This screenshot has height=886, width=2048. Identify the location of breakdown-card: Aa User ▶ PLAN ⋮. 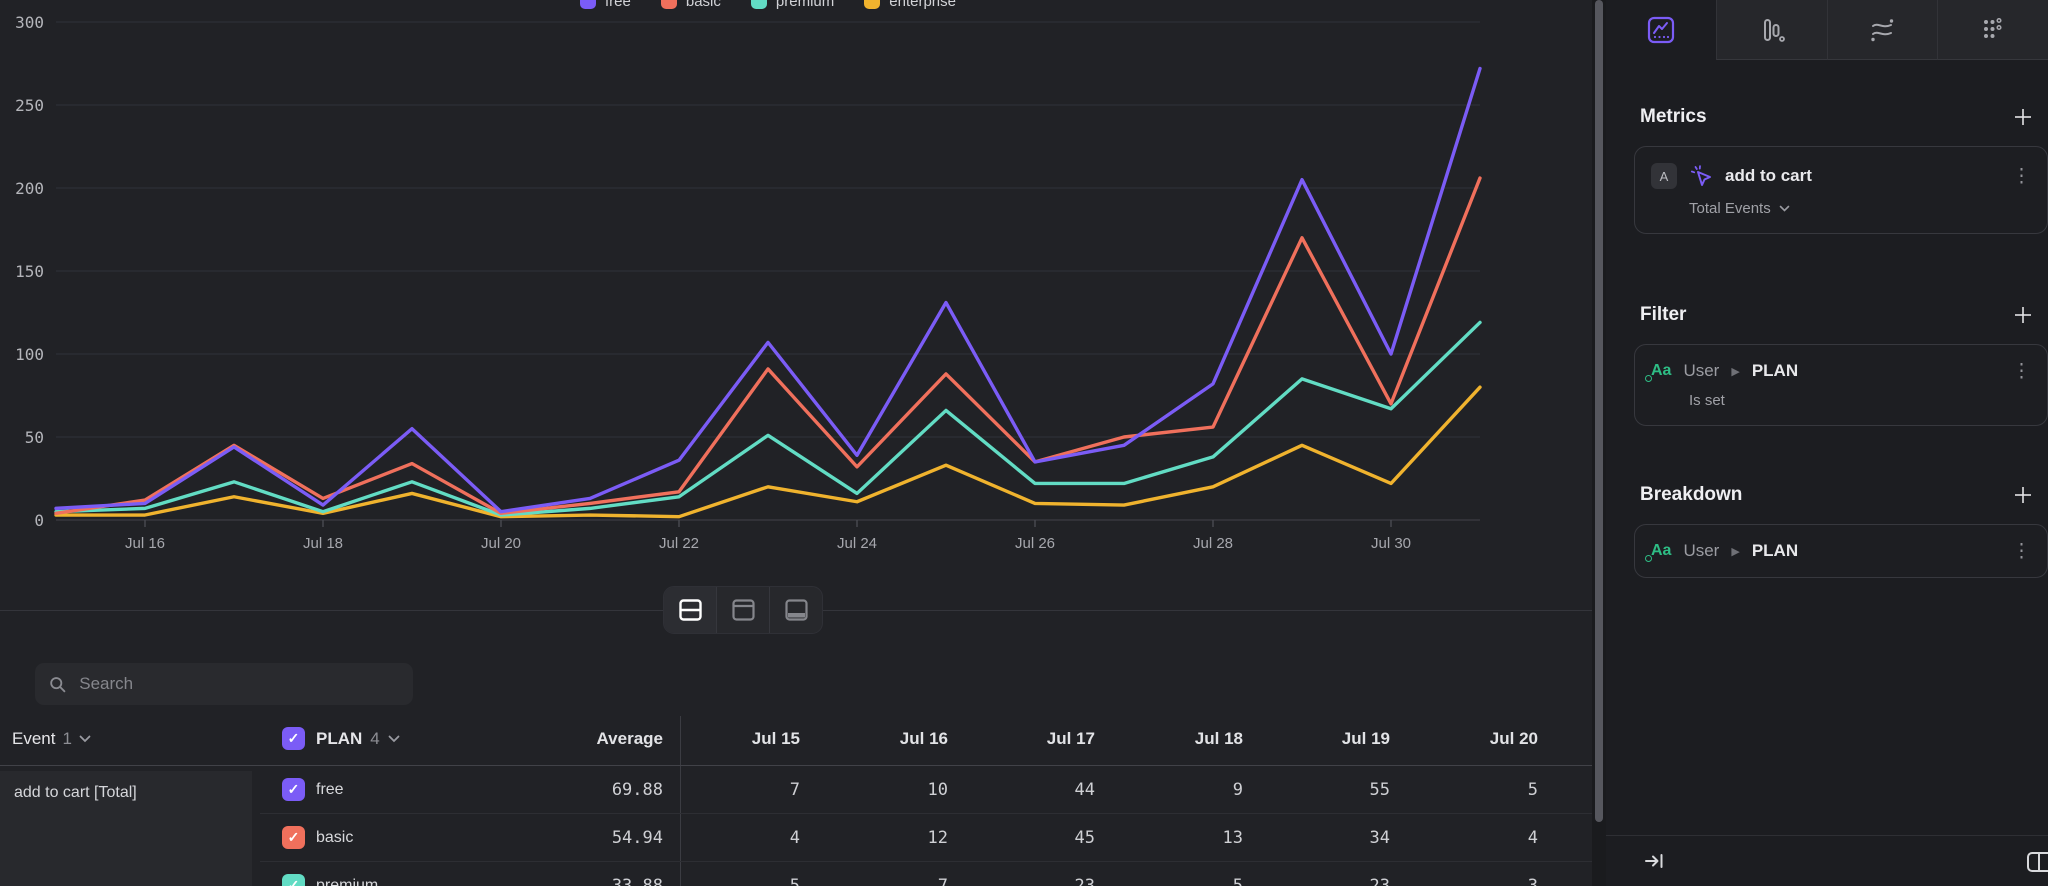
(1841, 551).